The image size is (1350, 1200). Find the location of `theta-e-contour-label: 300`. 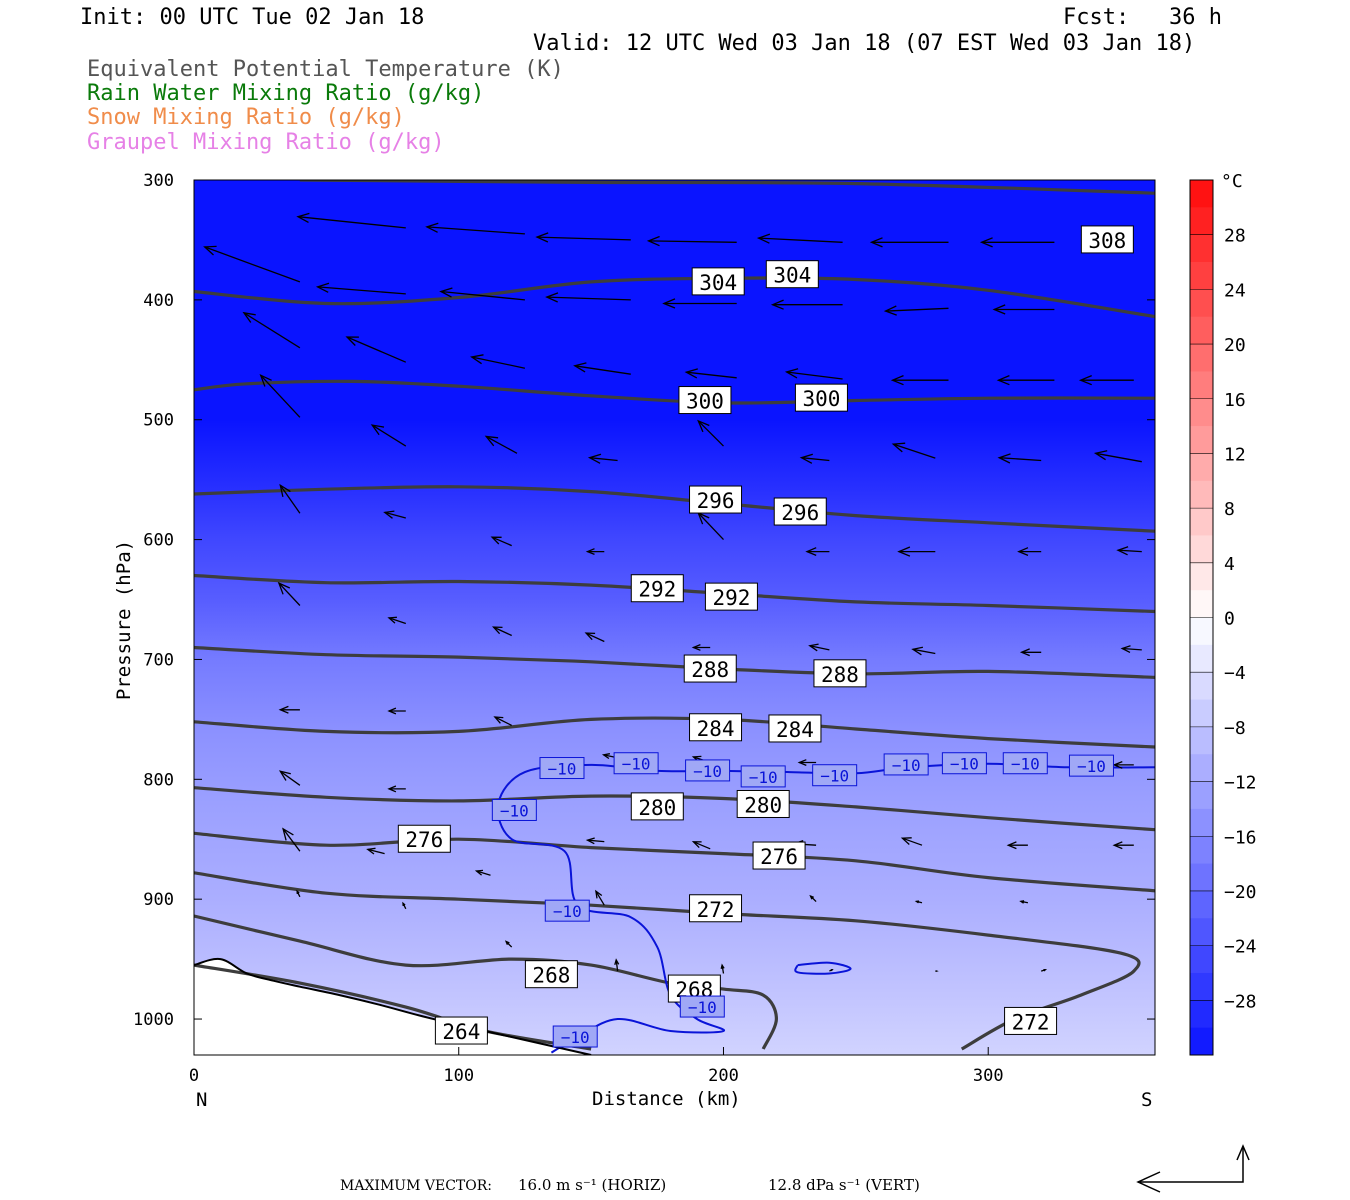

theta-e-contour-label: 300 is located at coordinates (821, 397).